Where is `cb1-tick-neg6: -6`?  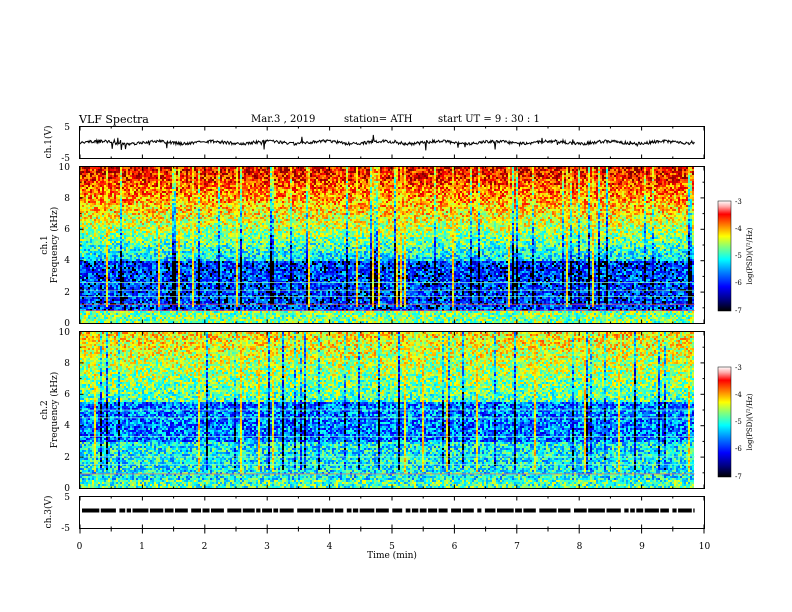
cb1-tick-neg6: -6 is located at coordinates (738, 283).